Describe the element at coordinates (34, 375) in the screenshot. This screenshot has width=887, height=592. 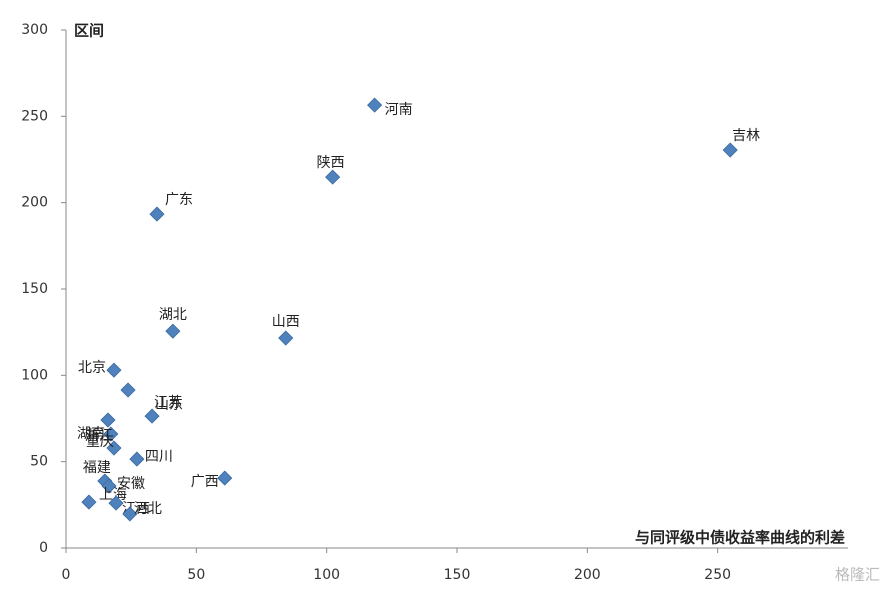
I see `y-tick-label: 100` at that location.